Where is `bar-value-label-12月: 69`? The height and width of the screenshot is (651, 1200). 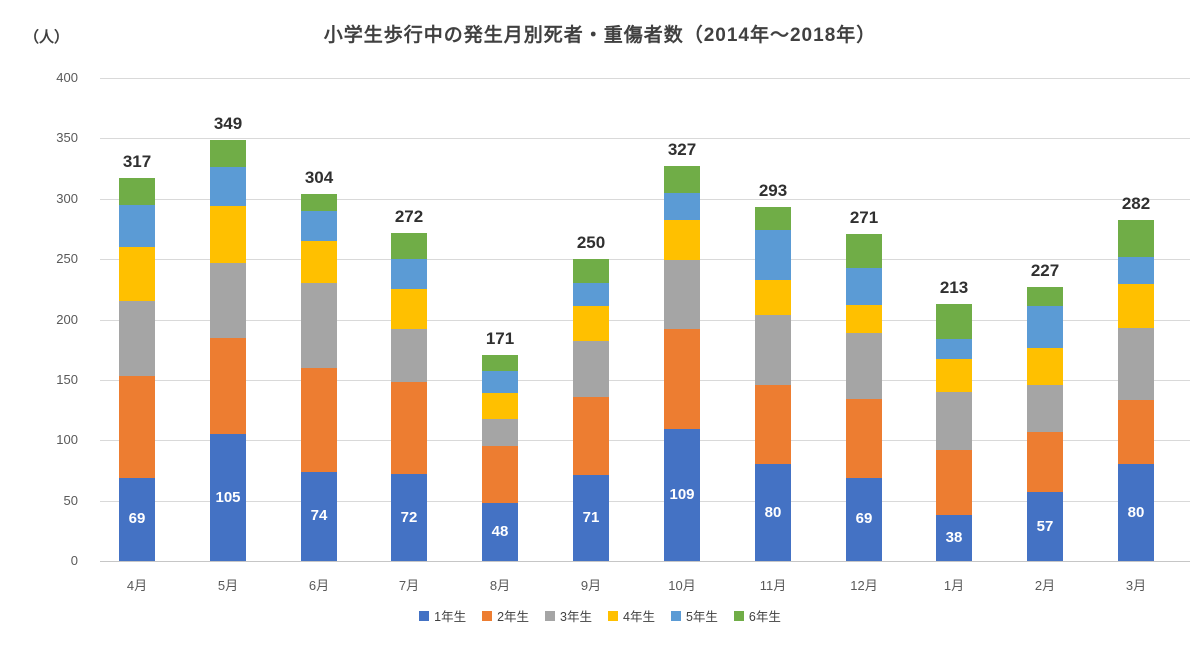 bar-value-label-12月: 69 is located at coordinates (864, 519).